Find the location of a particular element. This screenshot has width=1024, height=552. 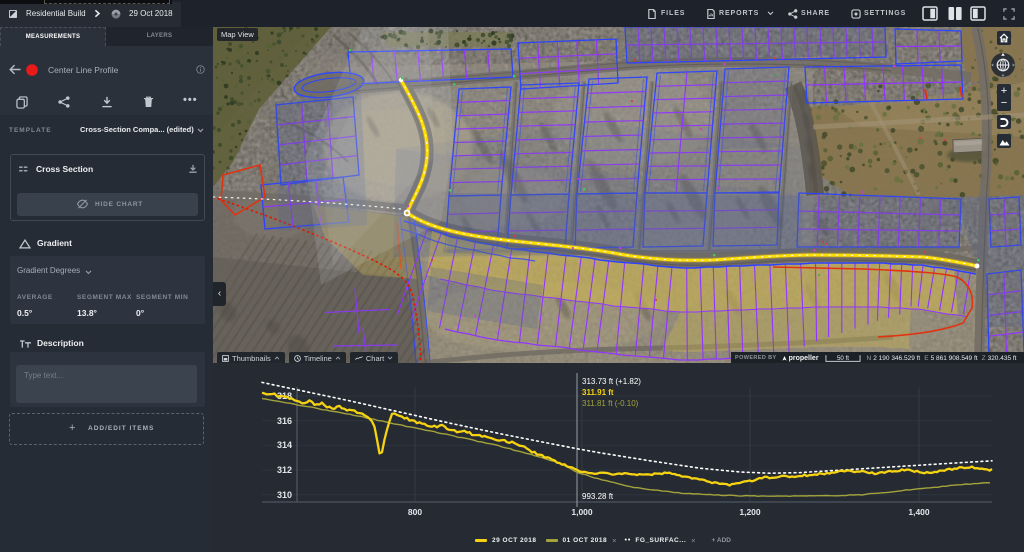

svg-text: 800 is located at coordinates (415, 512).